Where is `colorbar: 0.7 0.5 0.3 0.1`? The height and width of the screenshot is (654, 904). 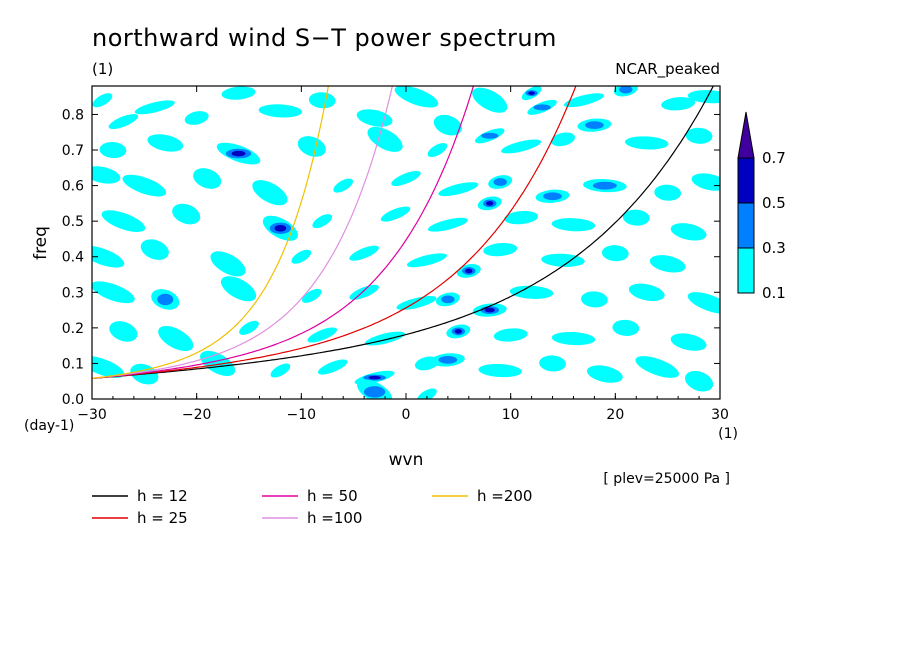
colorbar: 0.7 0.5 0.3 0.1 is located at coordinates (761, 206).